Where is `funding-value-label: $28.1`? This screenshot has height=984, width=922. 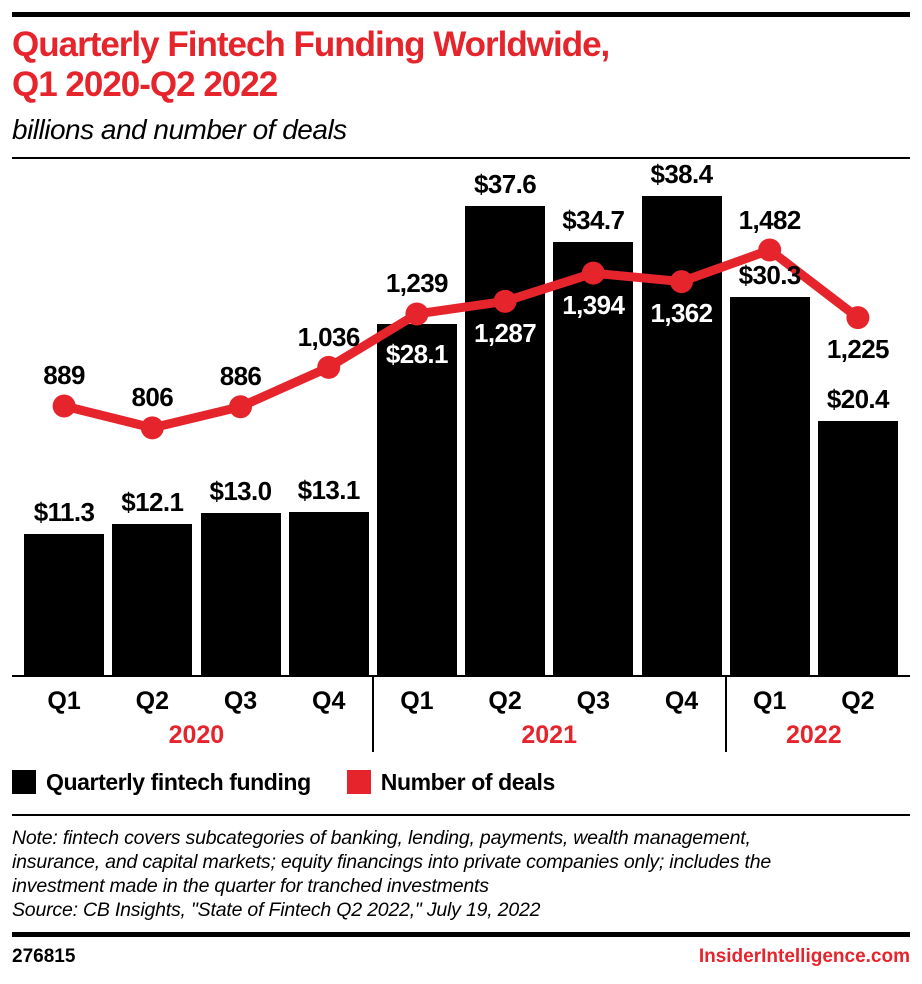 funding-value-label: $28.1 is located at coordinates (417, 354).